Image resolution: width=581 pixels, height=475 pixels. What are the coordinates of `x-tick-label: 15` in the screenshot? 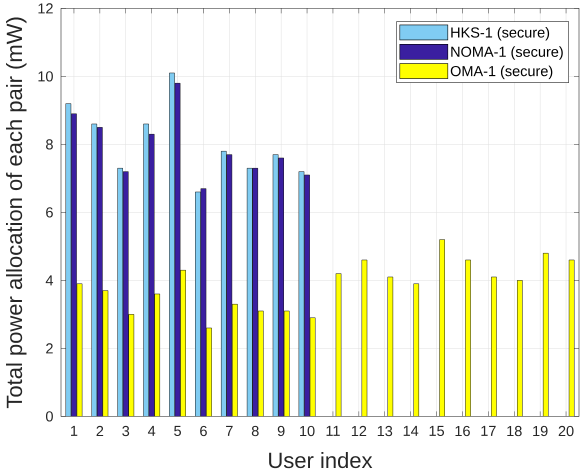 It's located at (437, 431).